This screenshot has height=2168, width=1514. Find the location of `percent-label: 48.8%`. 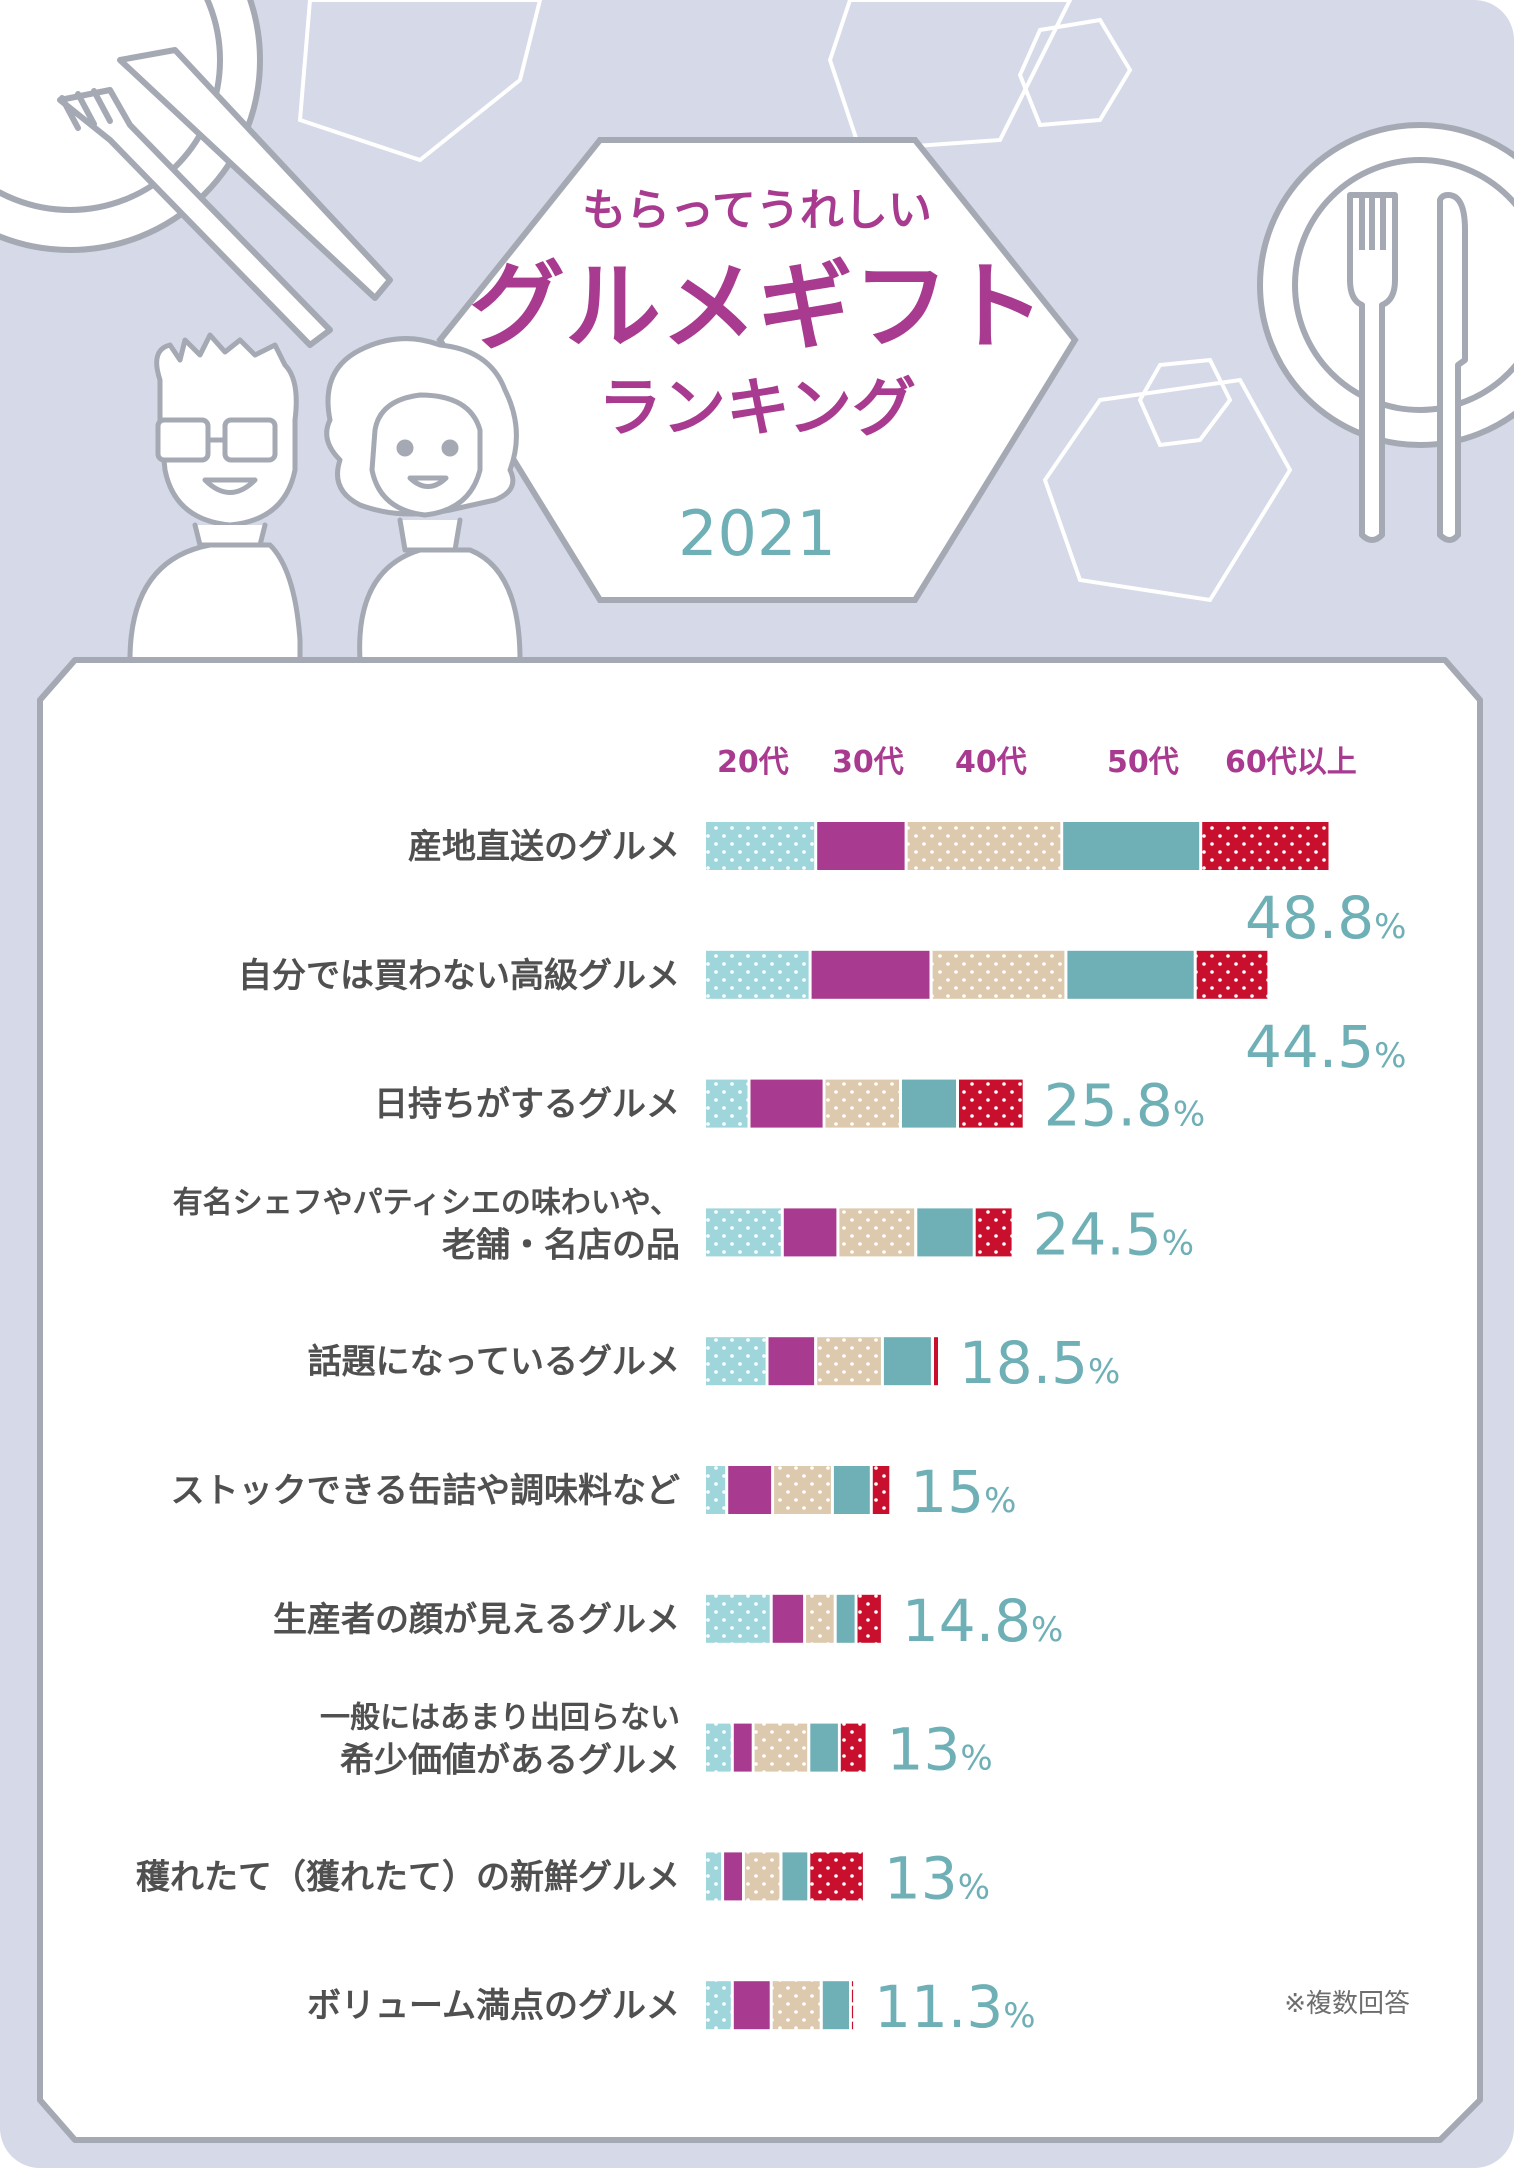

percent-label: 48.8% is located at coordinates (1325, 918).